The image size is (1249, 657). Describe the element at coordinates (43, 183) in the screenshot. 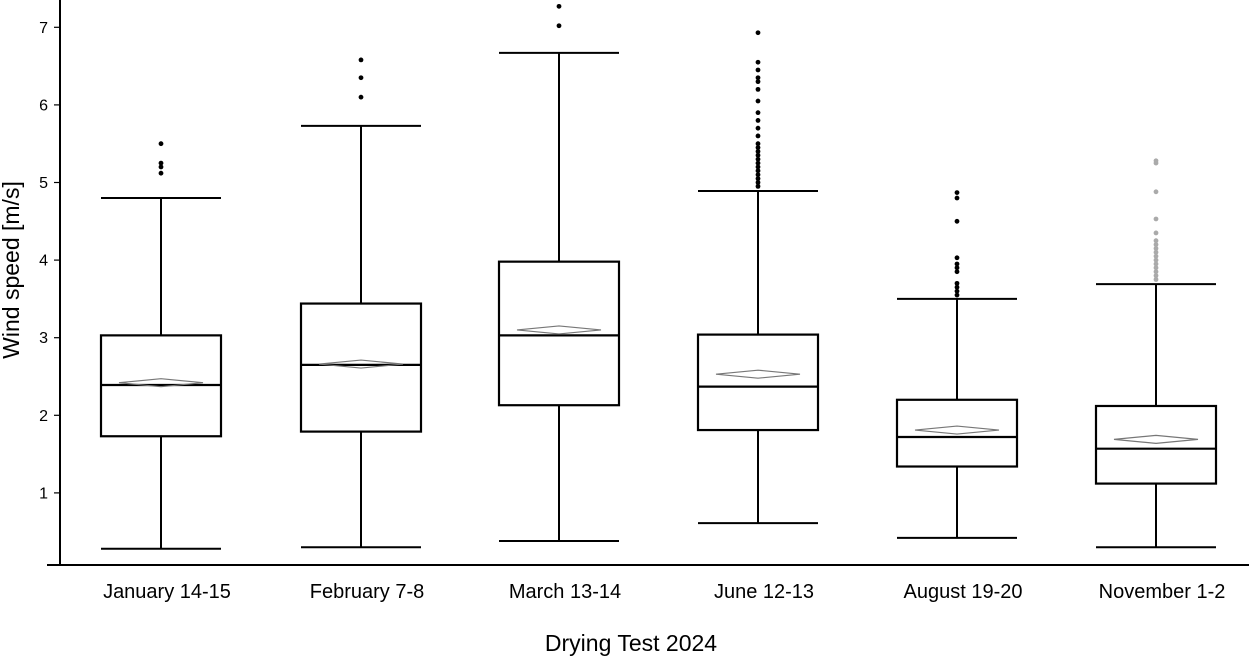

I see `y-tick-label: 5` at that location.